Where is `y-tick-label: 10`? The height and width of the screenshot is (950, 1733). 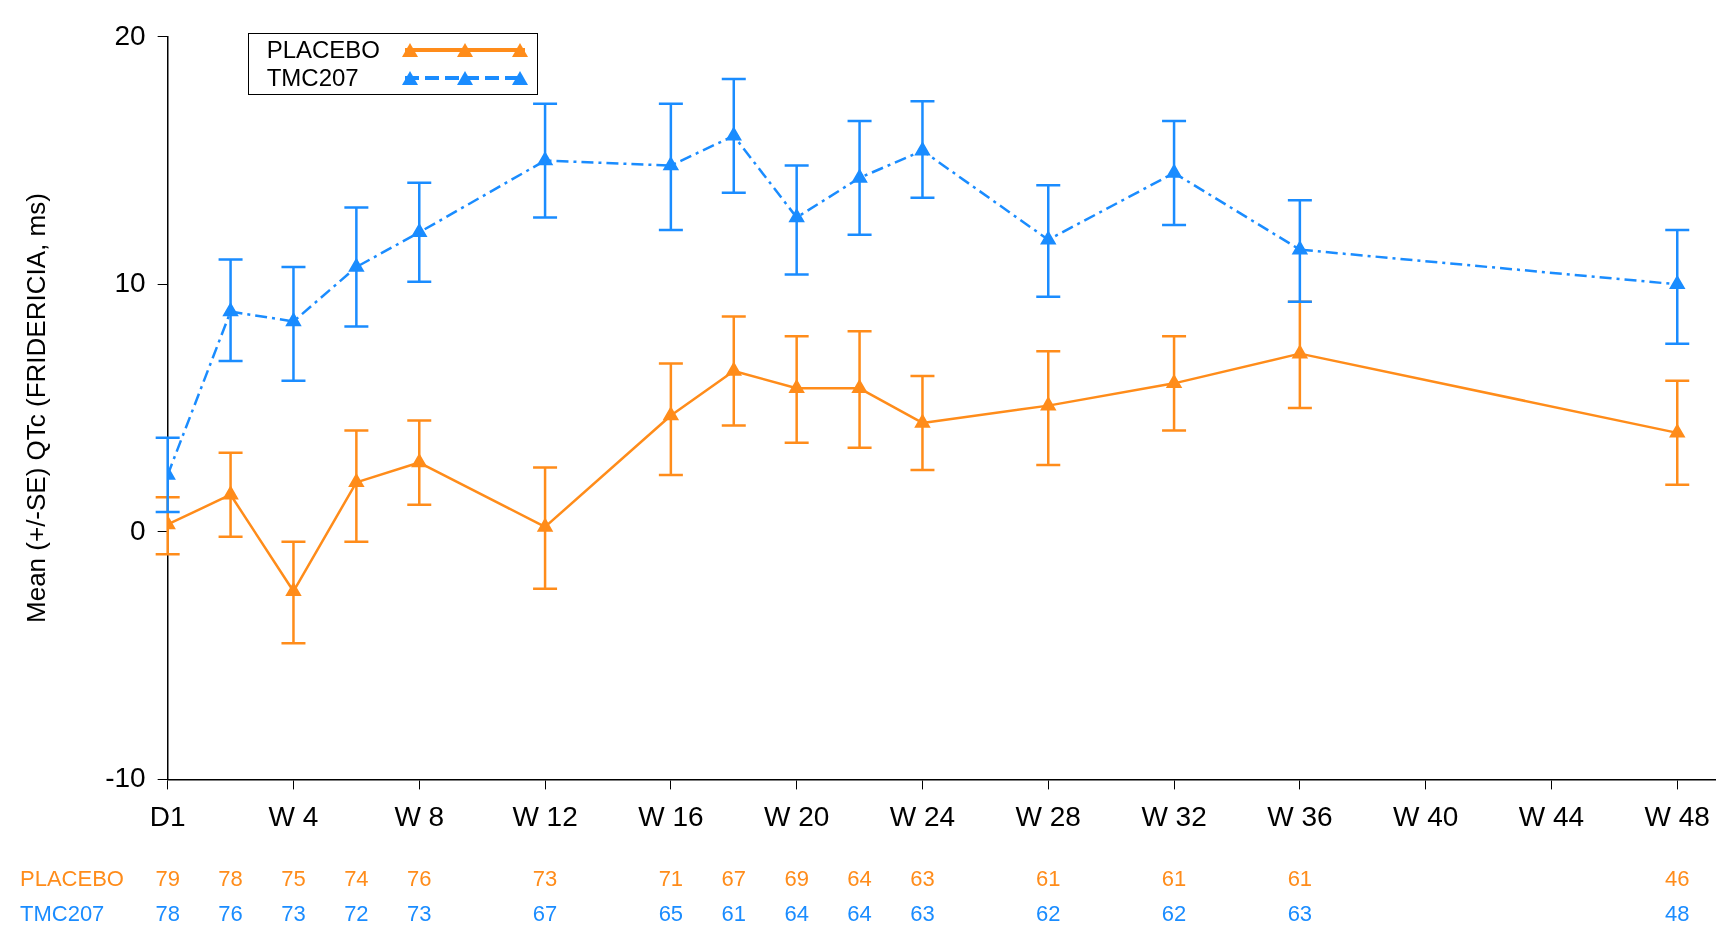
y-tick-label: 10 is located at coordinates (130, 283).